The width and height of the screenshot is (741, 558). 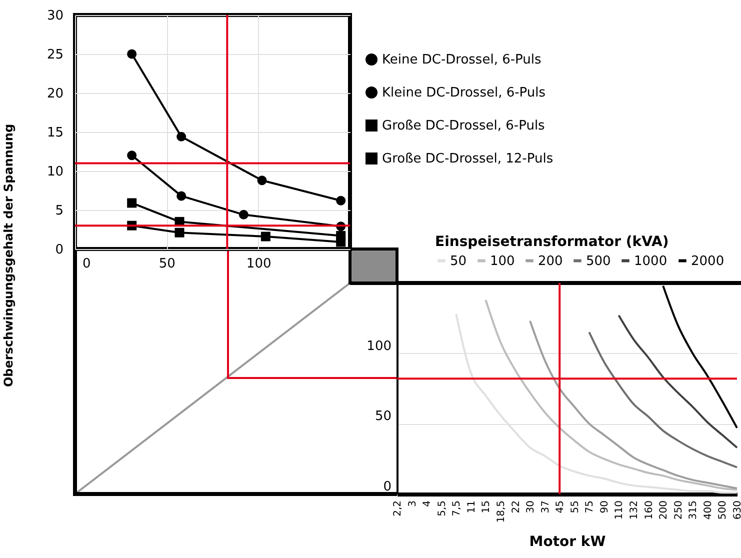 I want to click on x-tick-label: 37, so click(x=546, y=507).